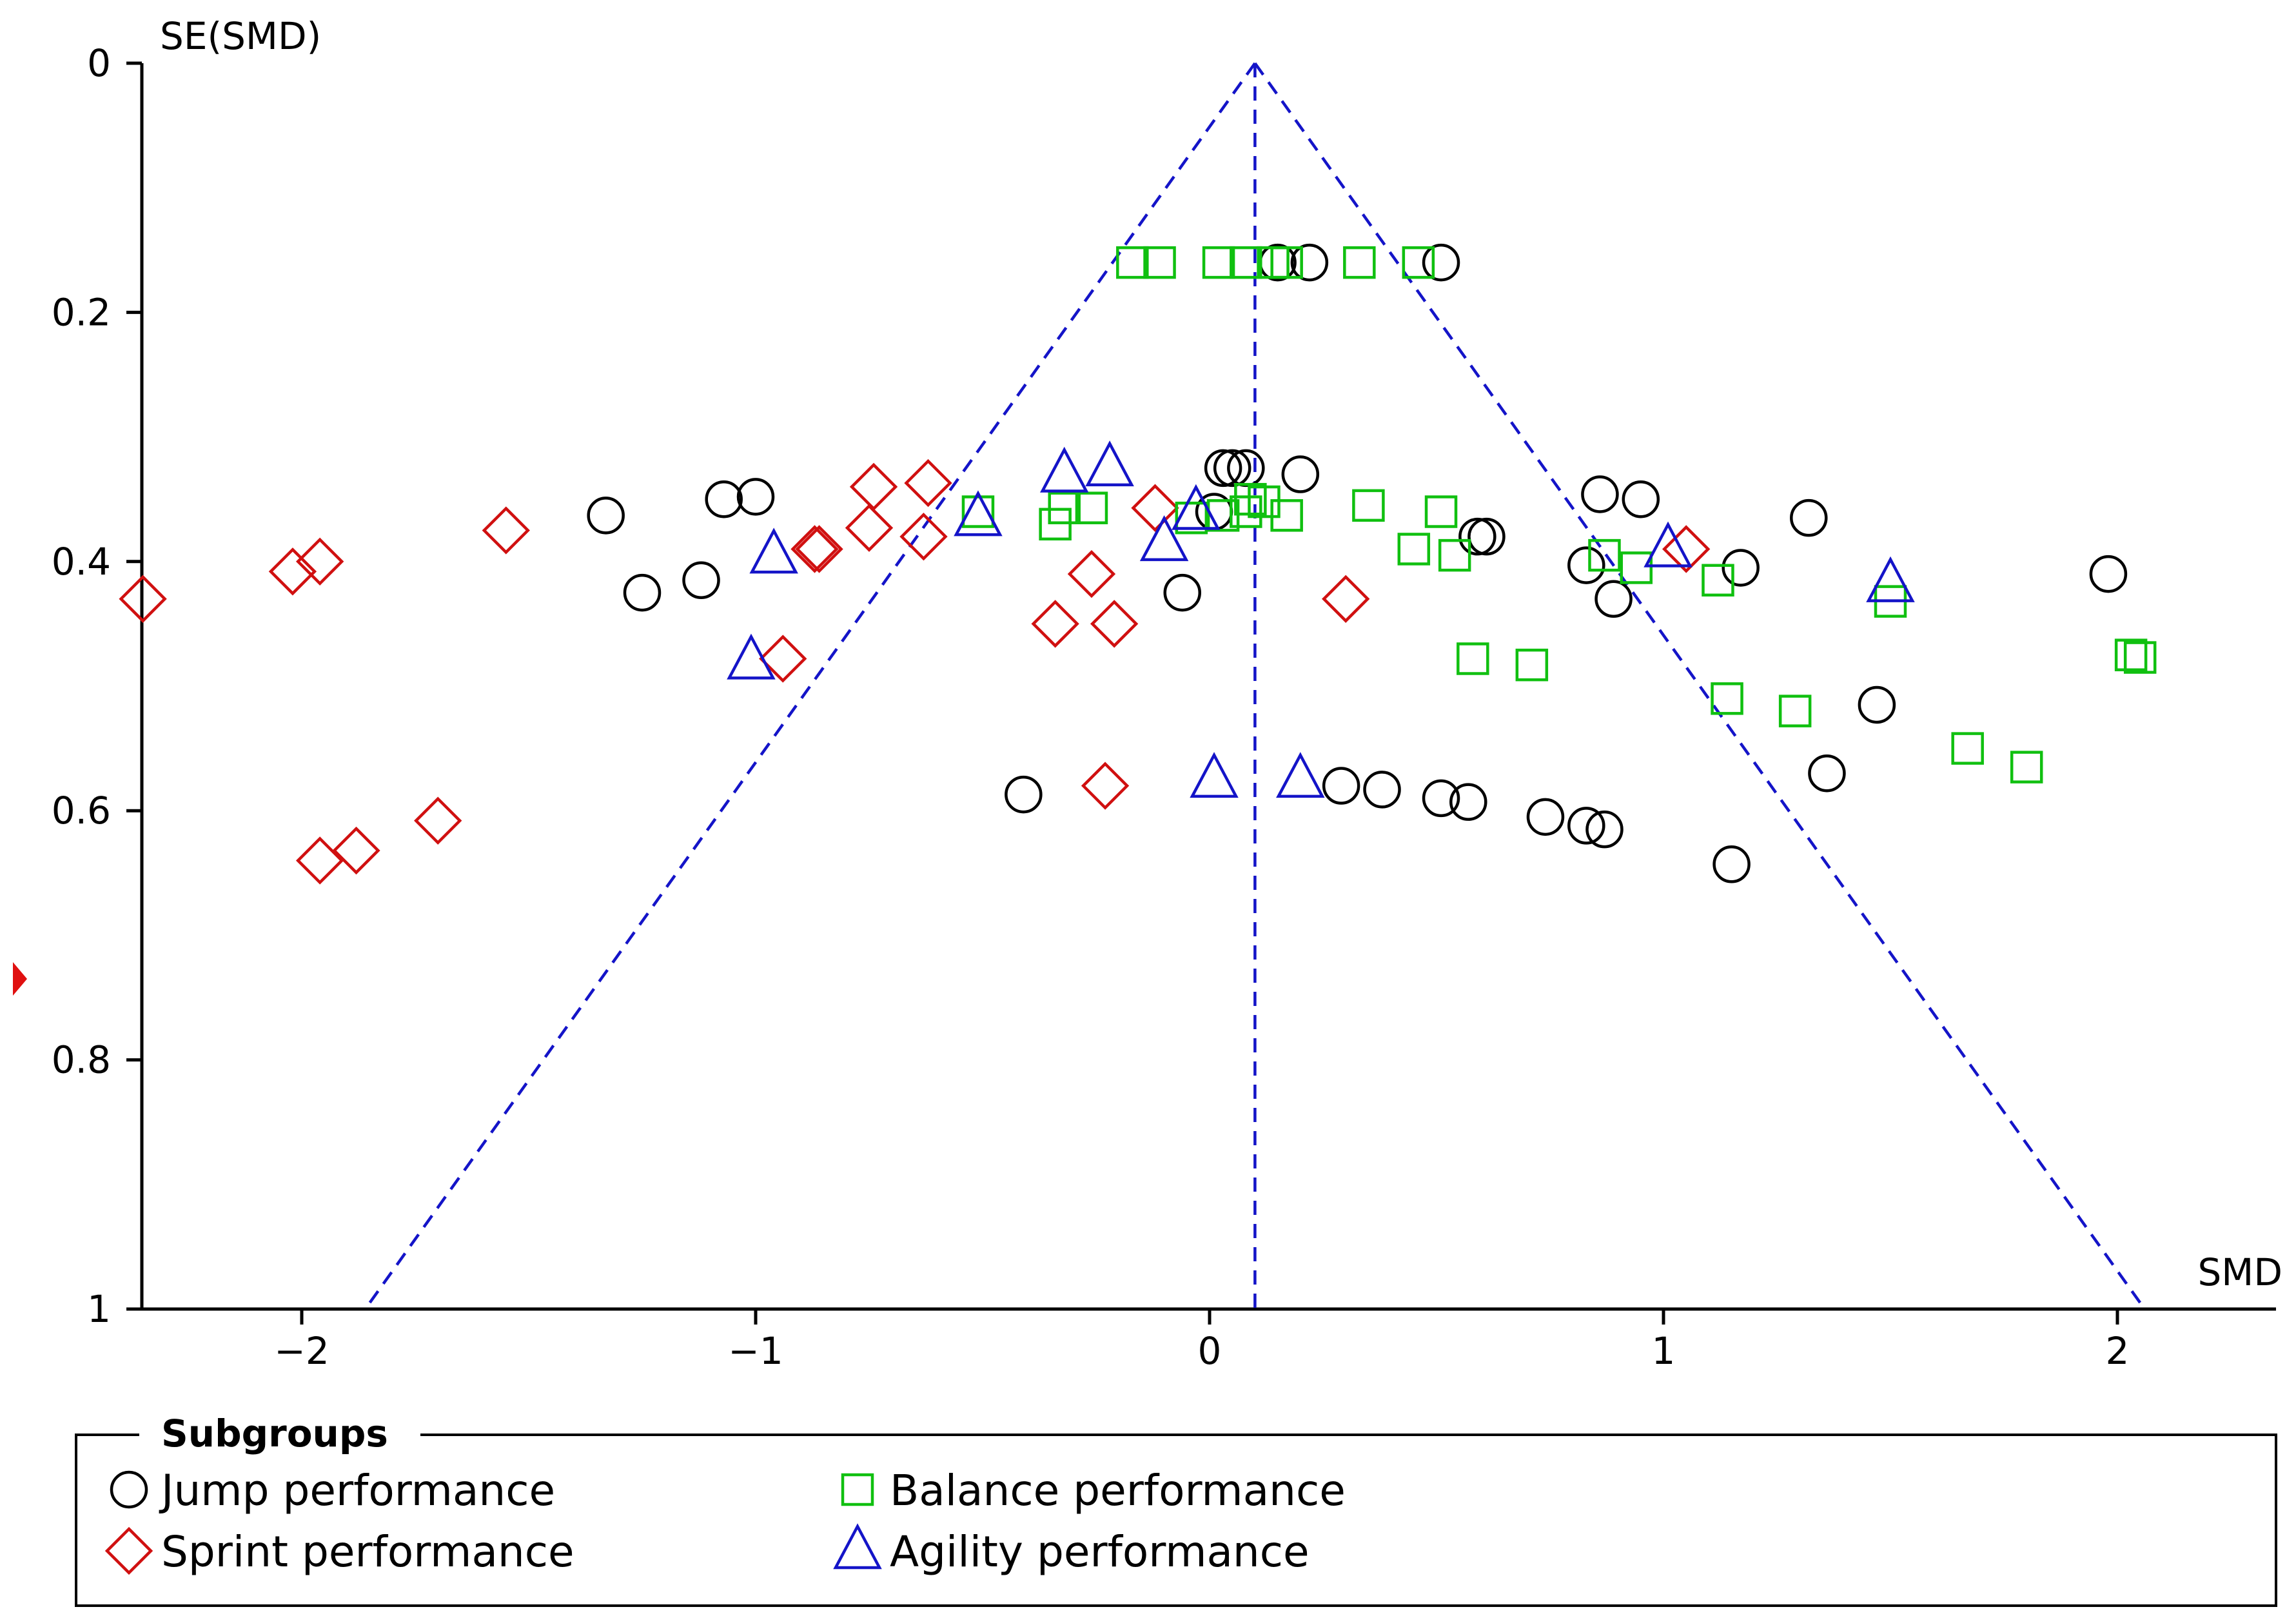 This screenshot has width=2296, height=1616. Describe the element at coordinates (857, 1546) in the screenshot. I see `legend-agility-icon` at that location.